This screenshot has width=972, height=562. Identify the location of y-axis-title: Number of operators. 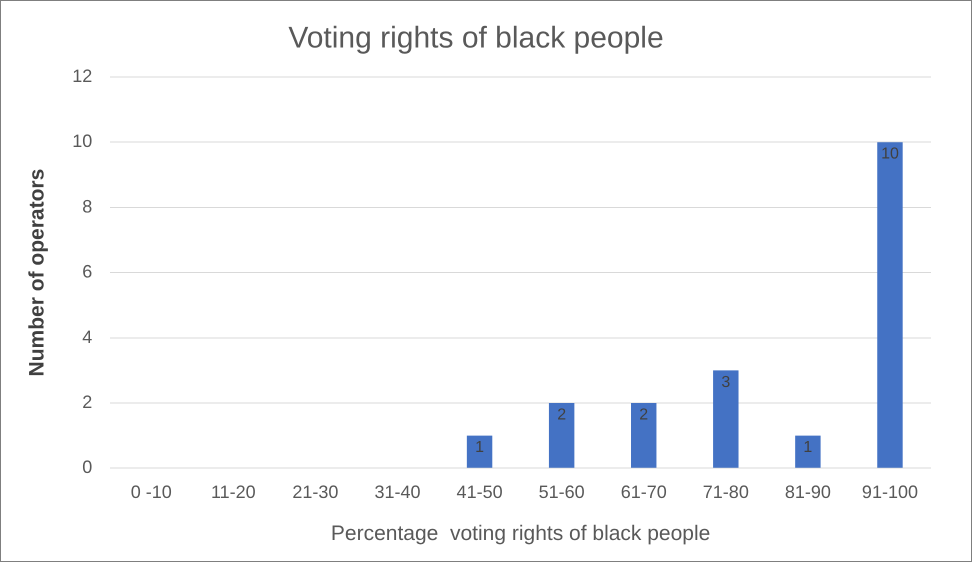
(36, 272).